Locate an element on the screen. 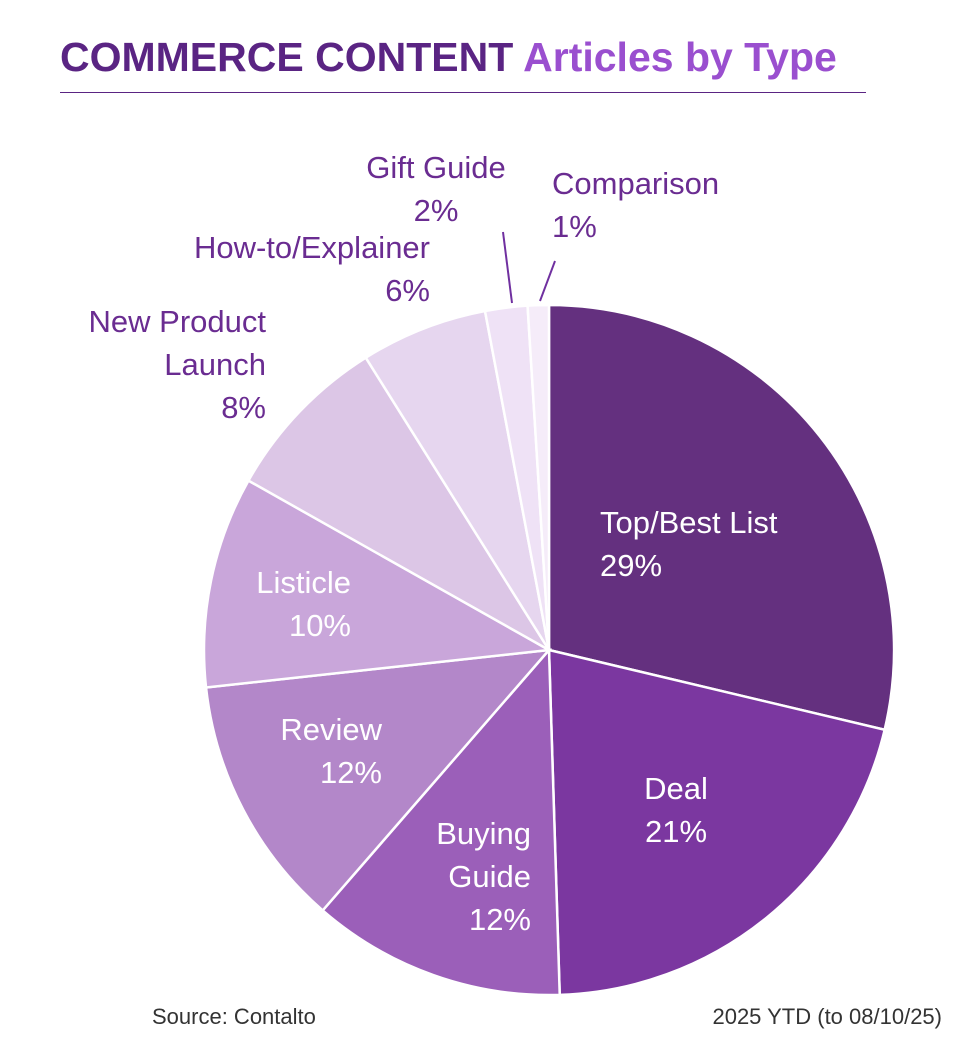 The image size is (980, 1049). category-label: Buying Guide is located at coordinates (483, 855).